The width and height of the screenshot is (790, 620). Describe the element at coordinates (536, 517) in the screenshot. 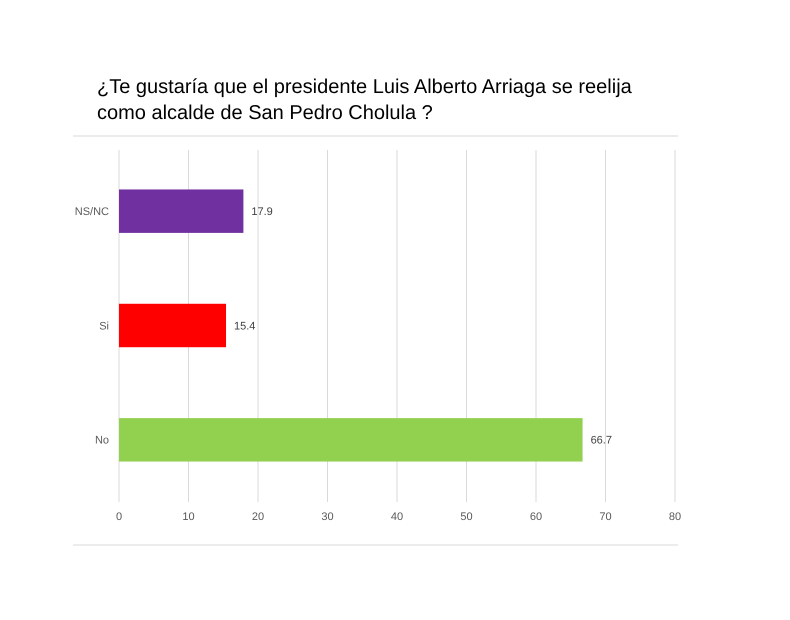

I see `x-tick-label: 60` at that location.